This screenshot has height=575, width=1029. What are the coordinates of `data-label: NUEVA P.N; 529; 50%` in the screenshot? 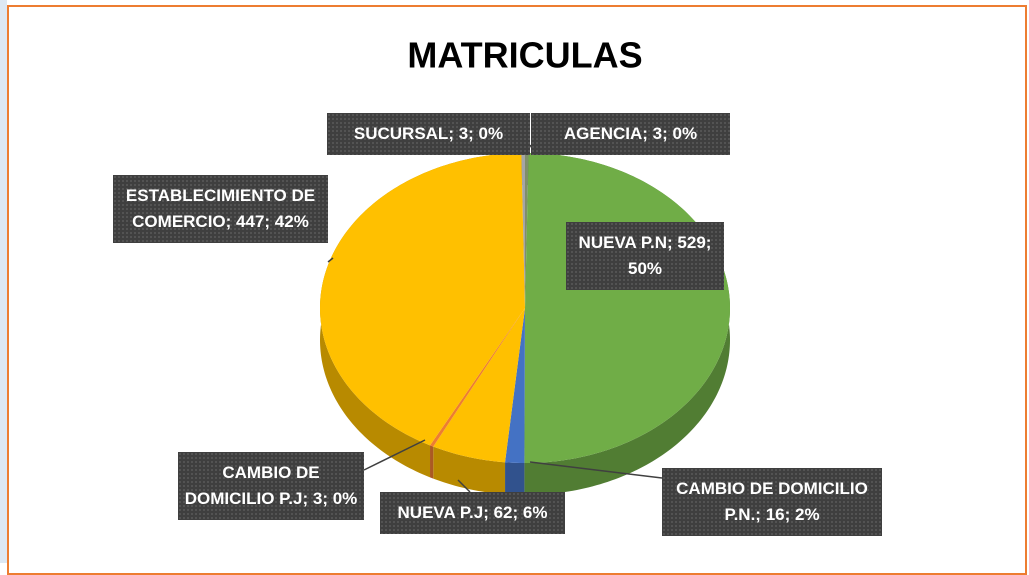 It's located at (645, 256).